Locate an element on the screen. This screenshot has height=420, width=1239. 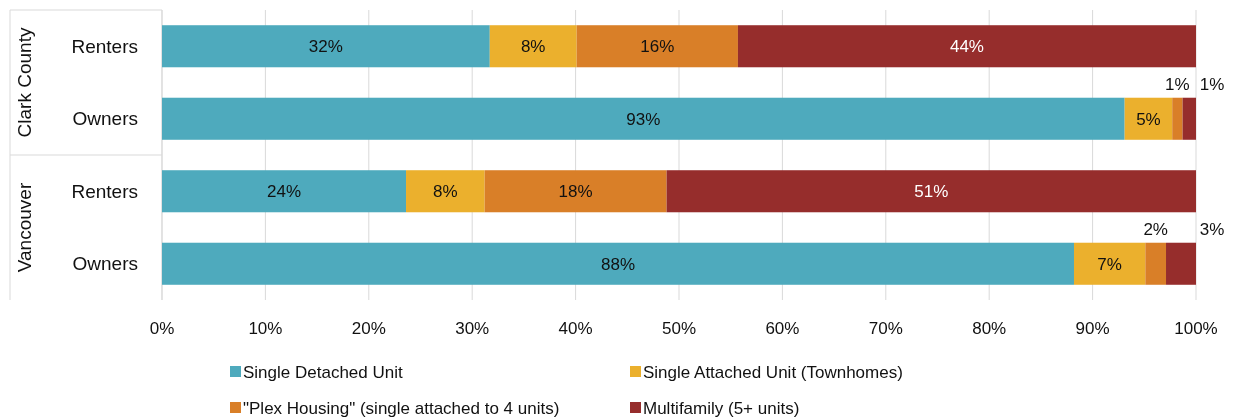
x-tick-label: 40% is located at coordinates (575, 328).